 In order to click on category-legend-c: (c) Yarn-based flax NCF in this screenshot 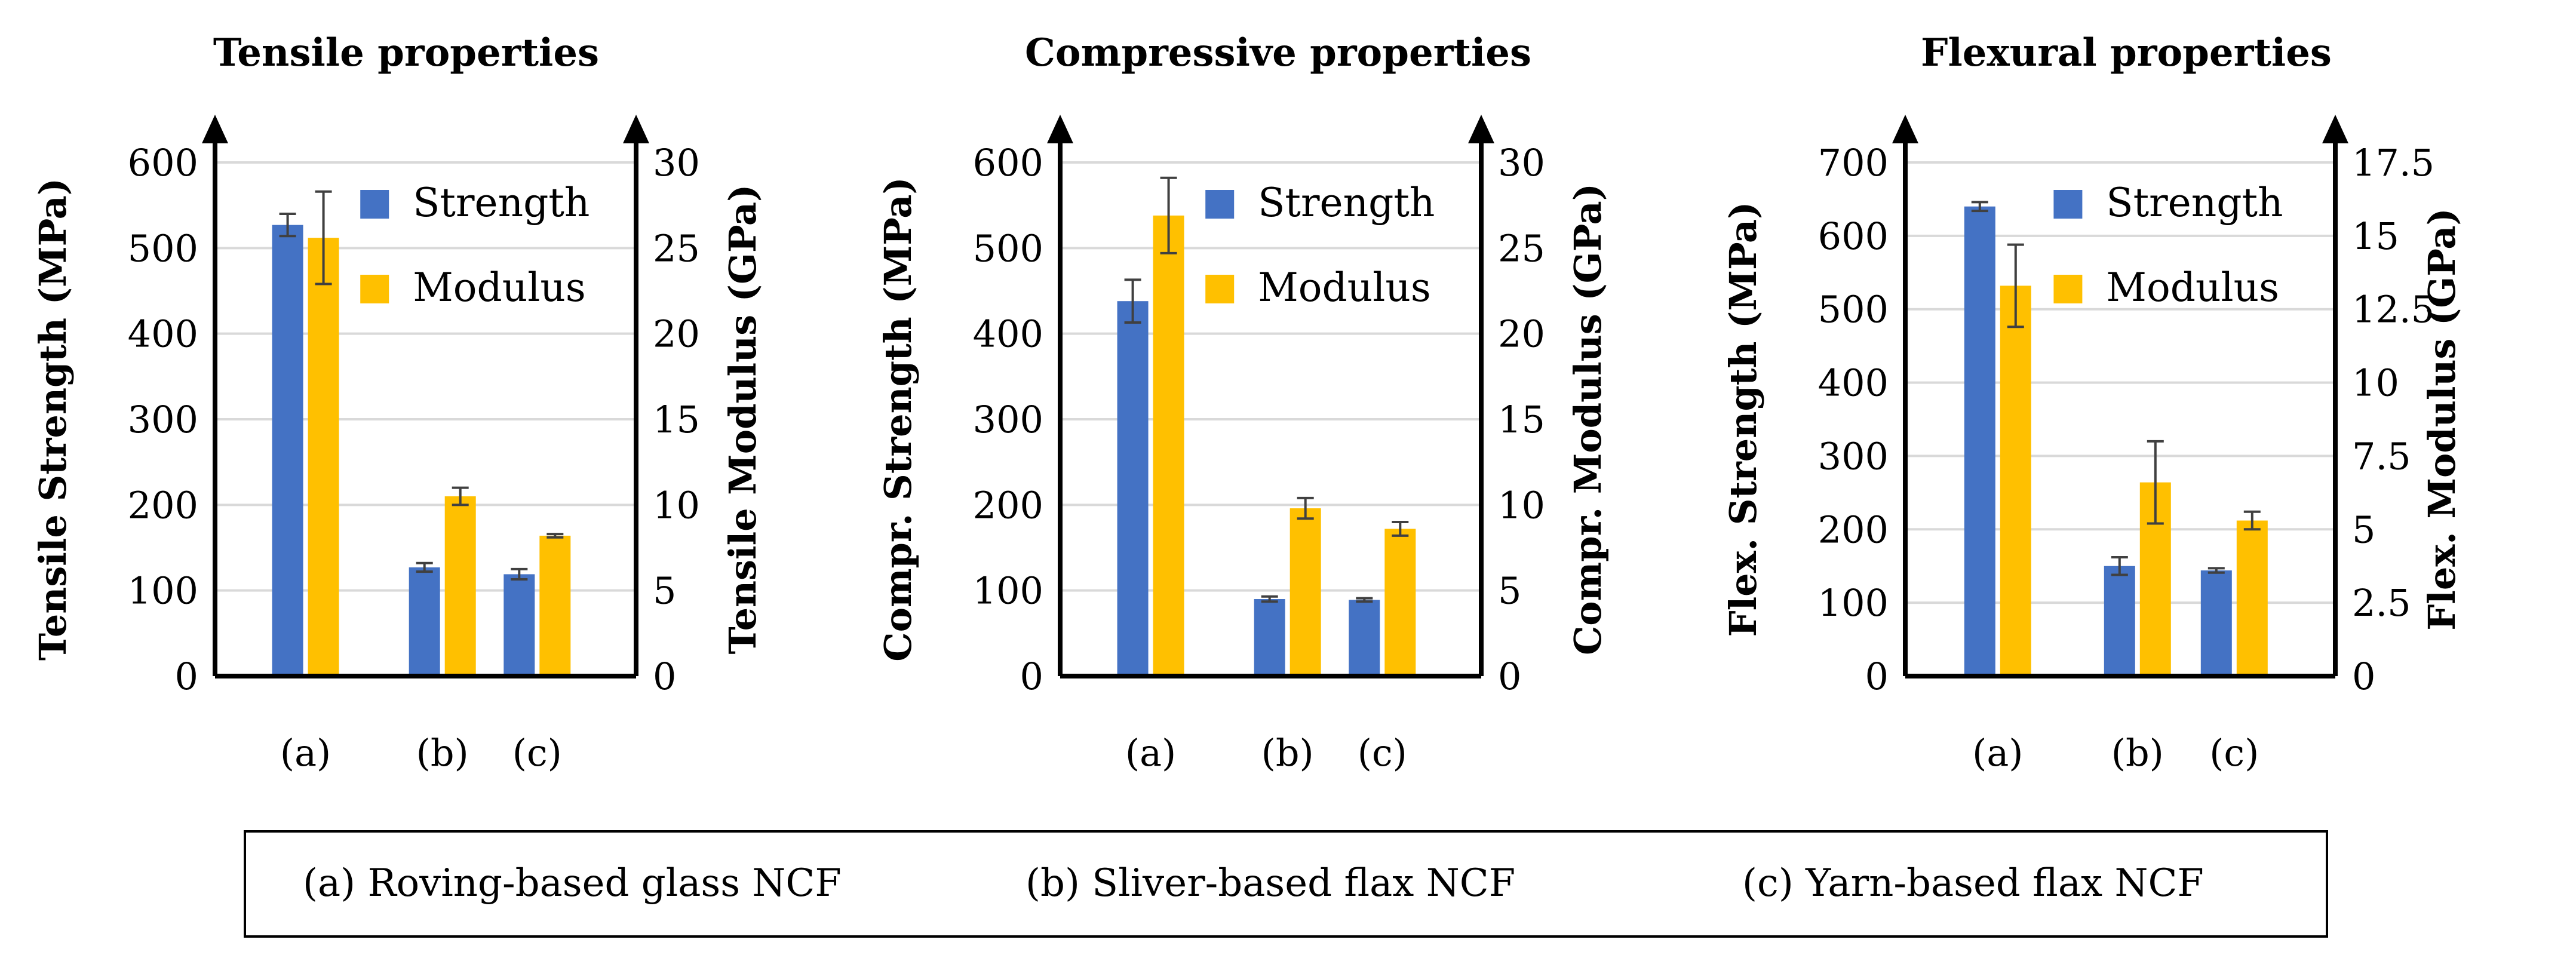, I will do `click(1973, 883)`.